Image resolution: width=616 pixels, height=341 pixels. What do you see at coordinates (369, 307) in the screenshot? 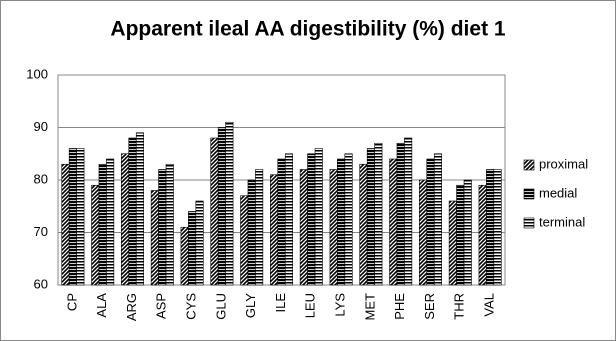
I see `x-tick-label: MET` at bounding box center [369, 307].